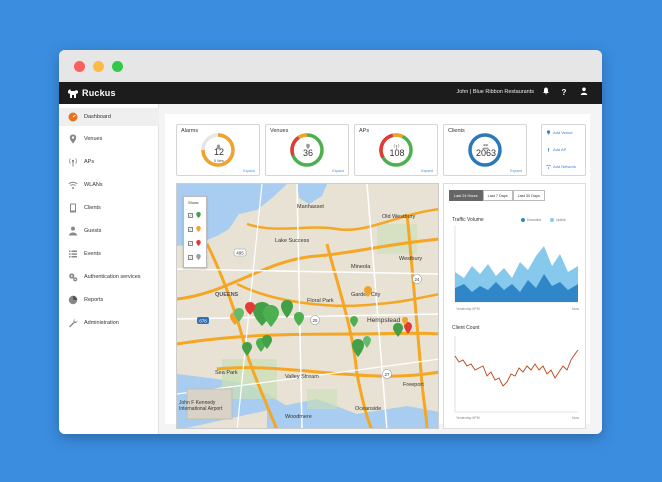 The height and width of the screenshot is (482, 662). I want to click on card-title: Clients, so click(456, 131).